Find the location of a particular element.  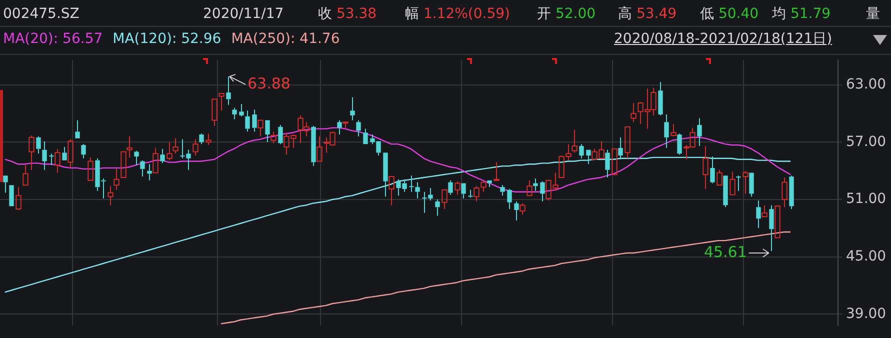

text: MA(250): 41.76 is located at coordinates (285, 39).